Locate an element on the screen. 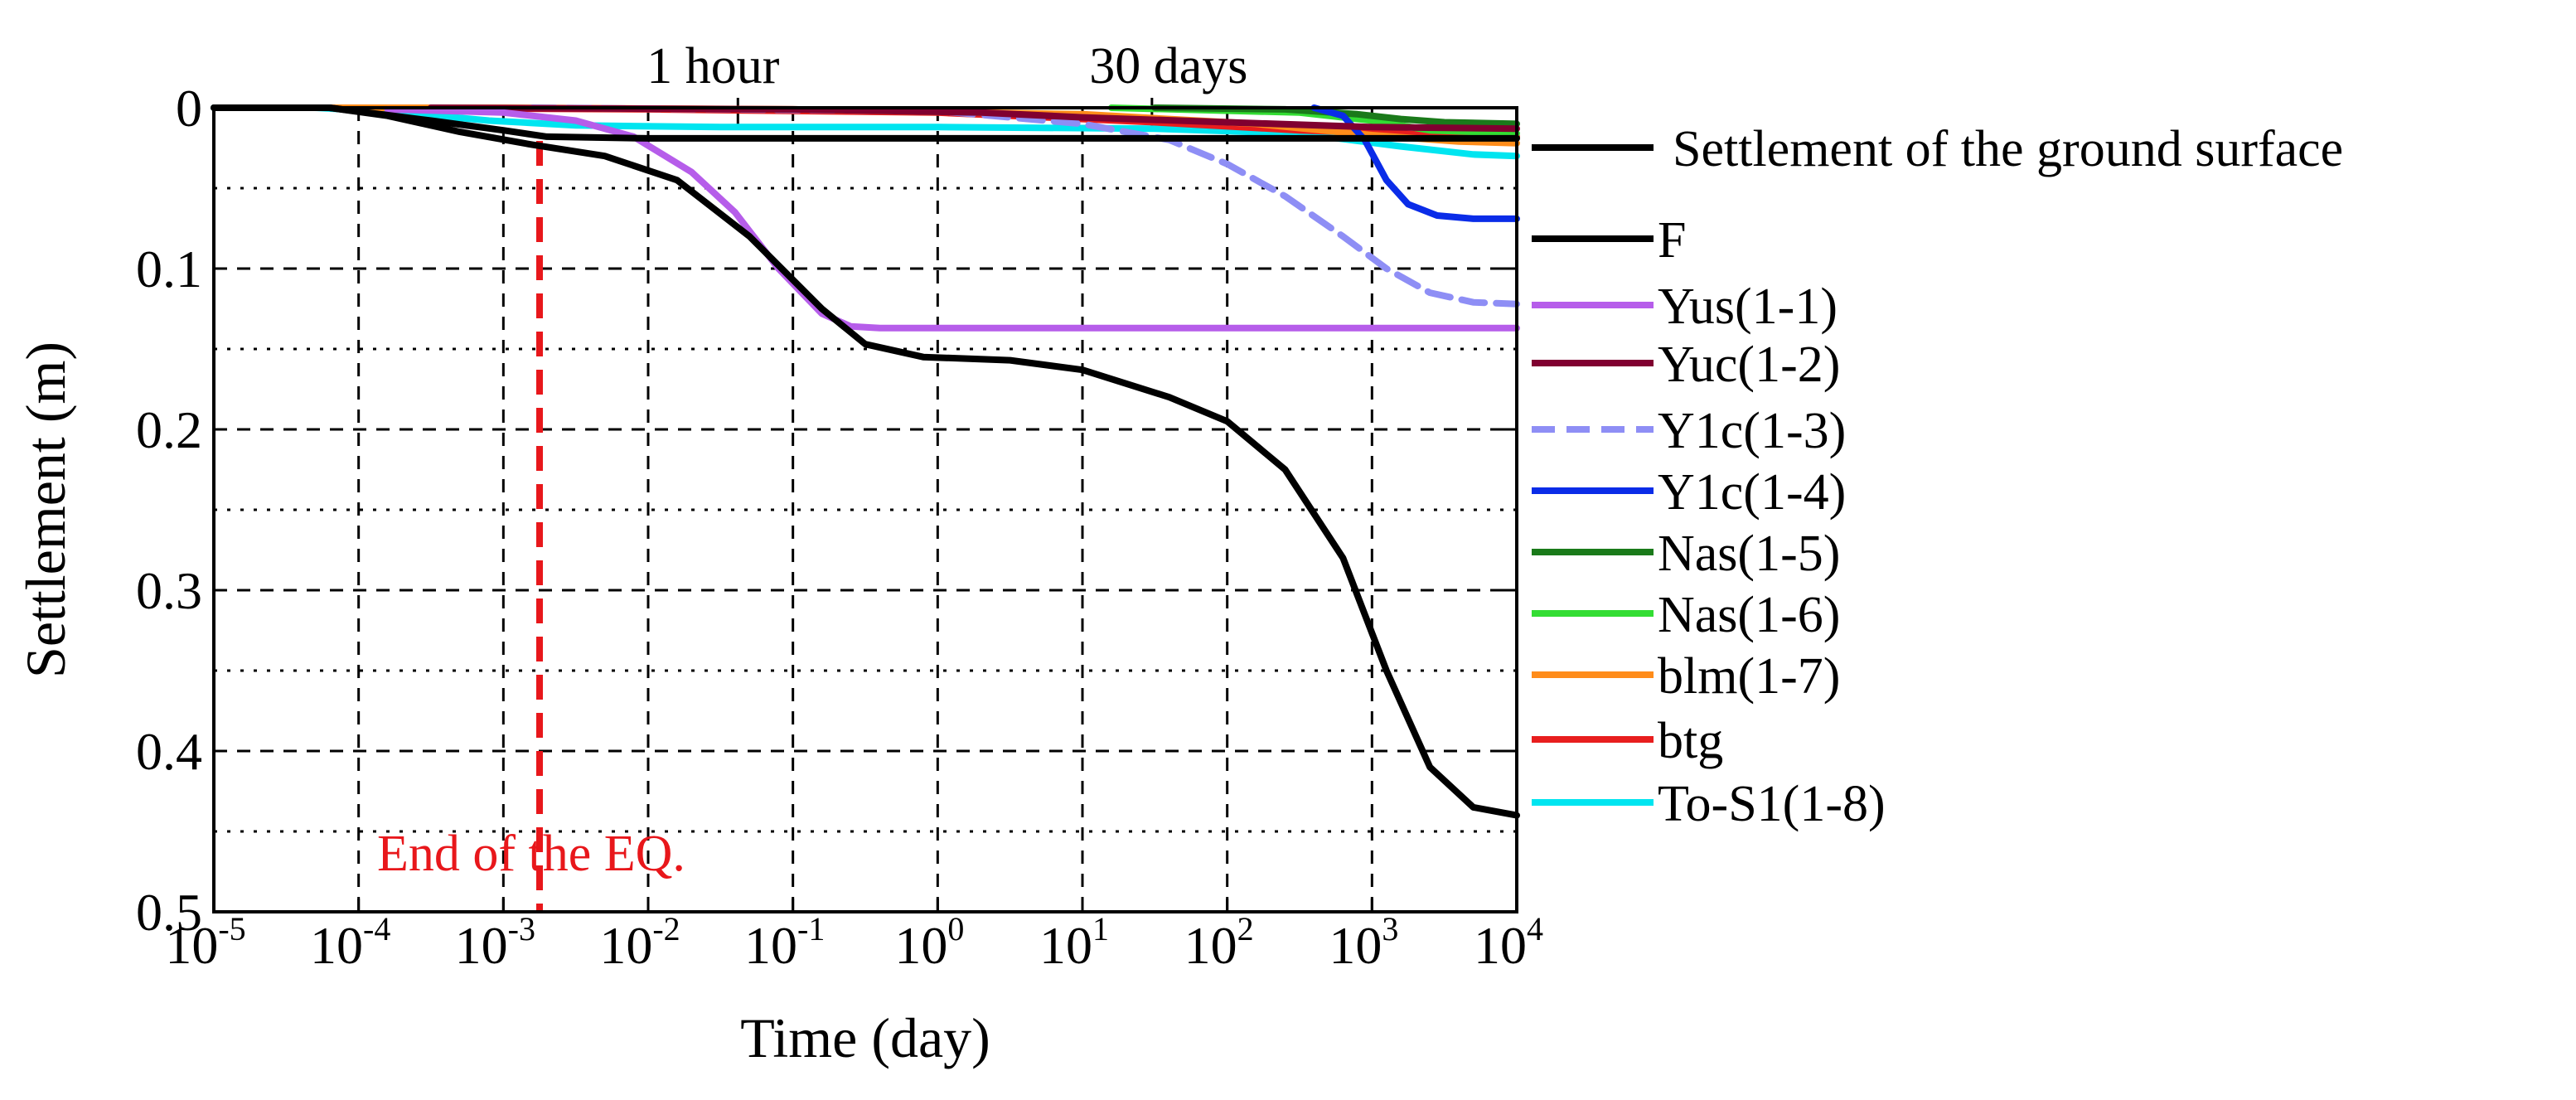 Image resolution: width=2576 pixels, height=1100 pixels. annotation-end-of-eq: End of the EQ. is located at coordinates (531, 854).